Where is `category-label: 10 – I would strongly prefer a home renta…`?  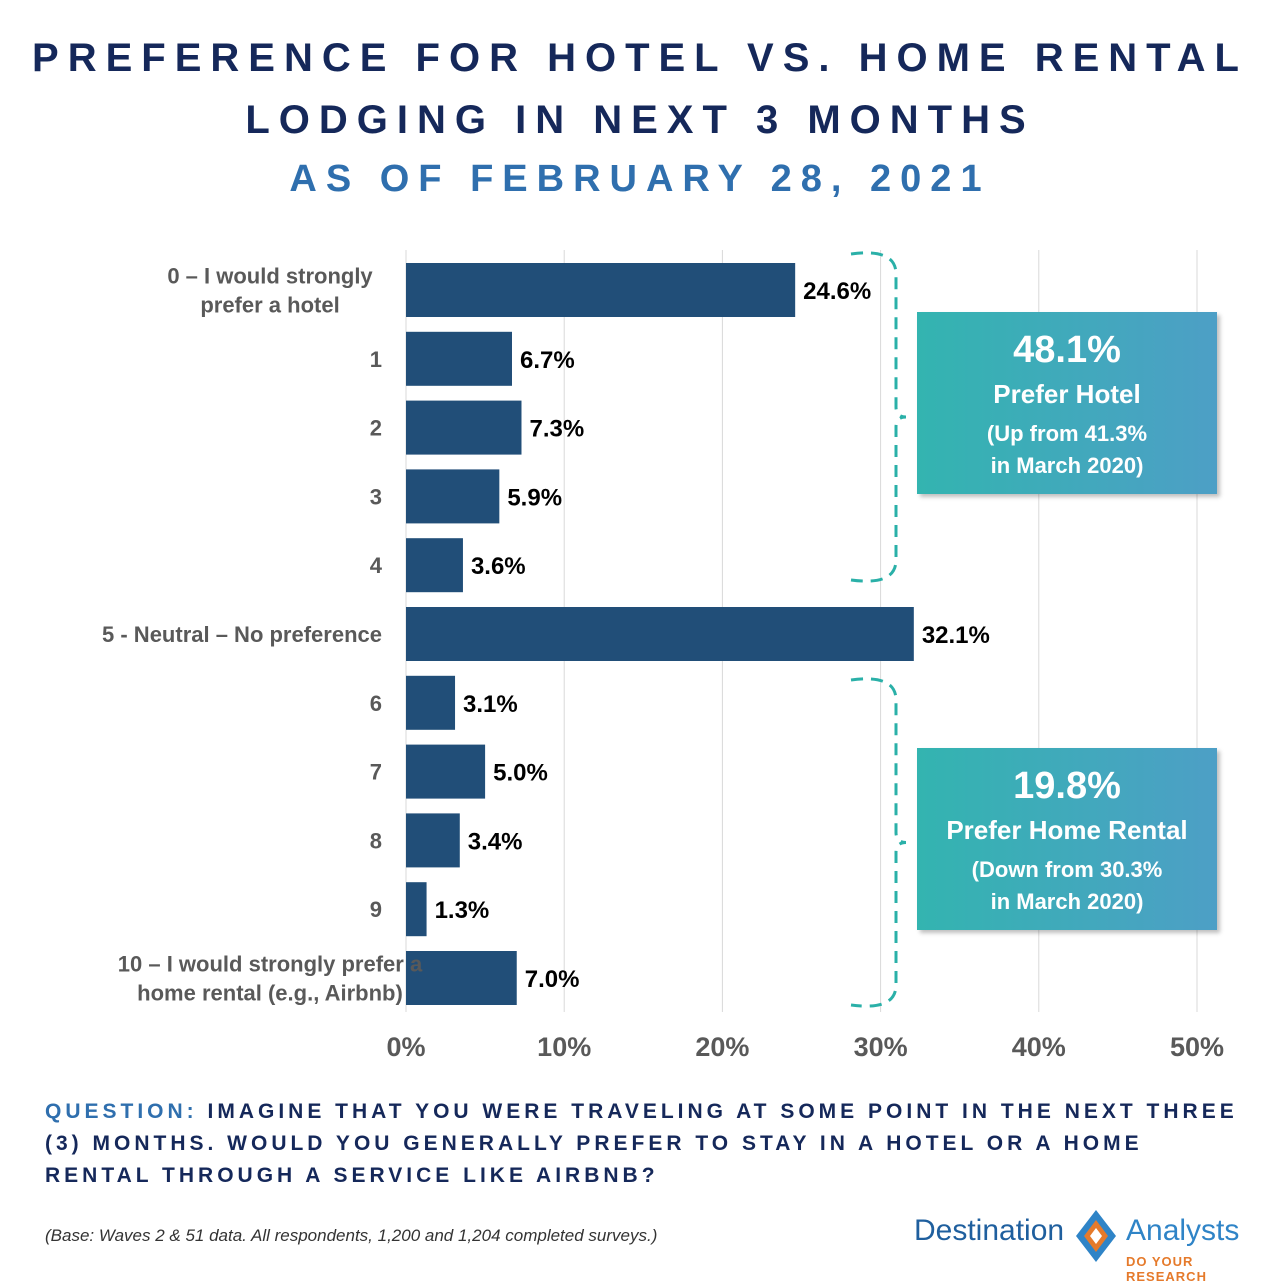 category-label: 10 – I would strongly prefer a home renta… is located at coordinates (270, 979).